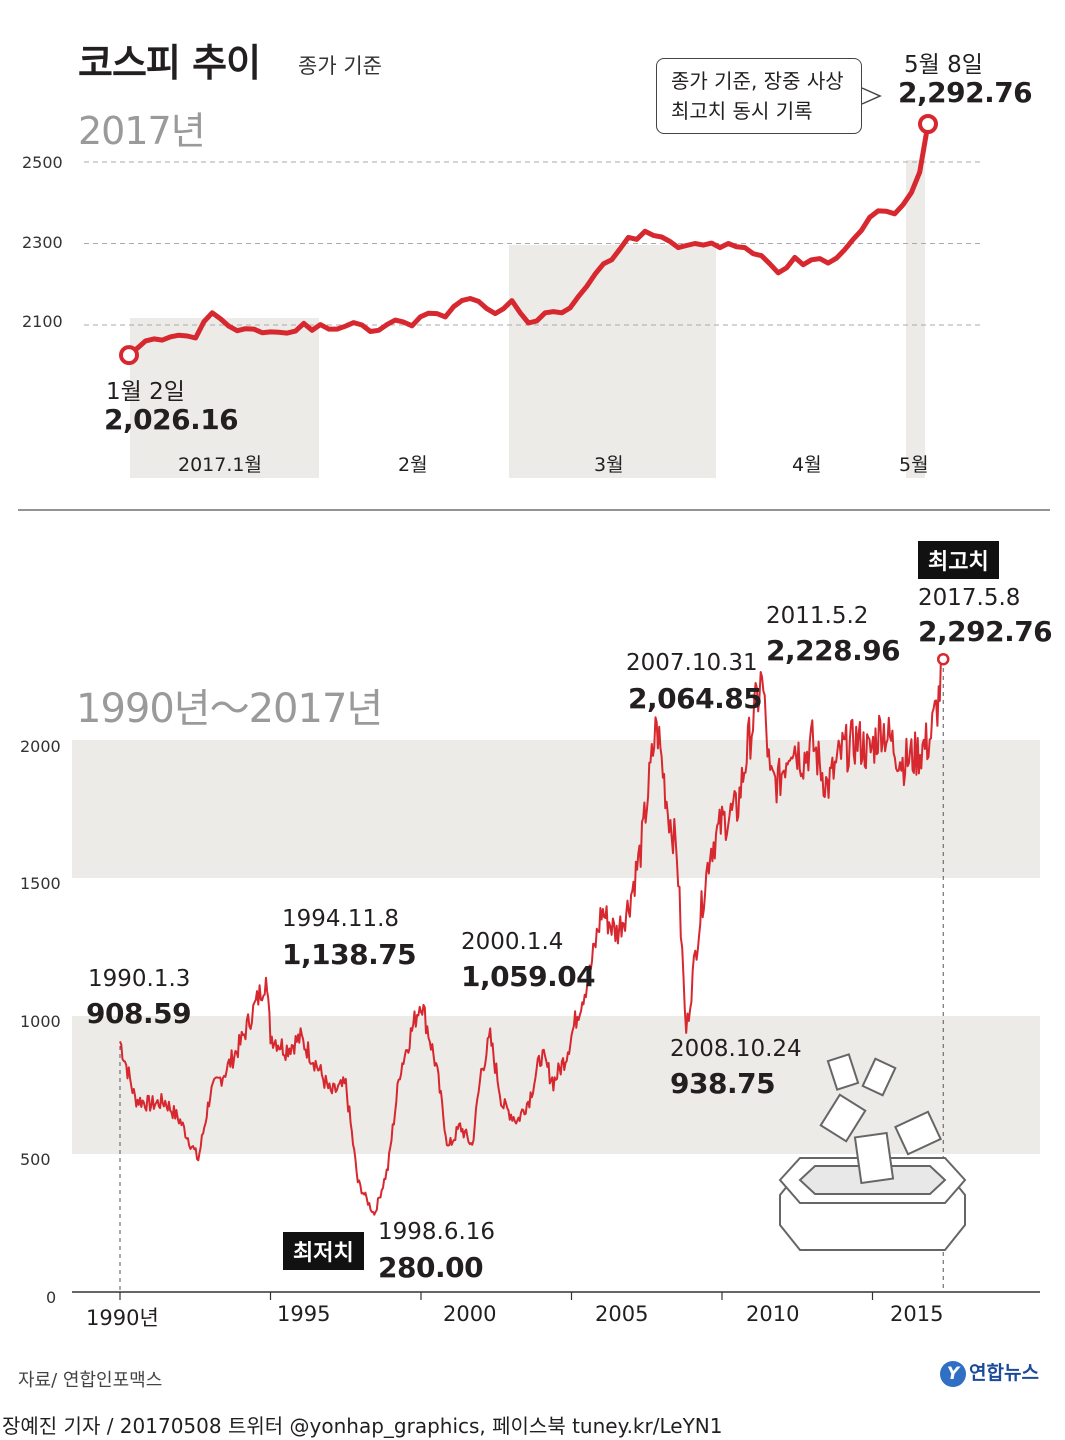 The image size is (1065, 1440). What do you see at coordinates (757, 81) in the screenshot?
I see `callout-line-1: 종가 기준, 장중 사상` at bounding box center [757, 81].